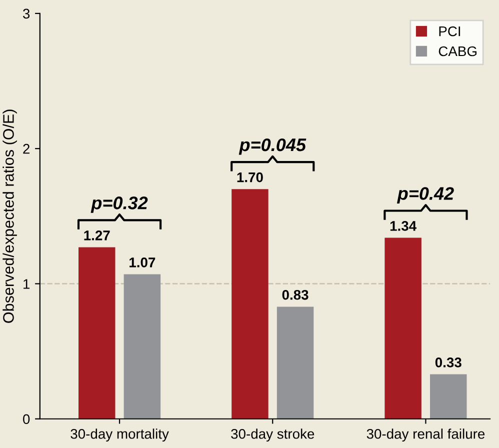  I want to click on x-tick-label: 30-day stroke, so click(272, 435).